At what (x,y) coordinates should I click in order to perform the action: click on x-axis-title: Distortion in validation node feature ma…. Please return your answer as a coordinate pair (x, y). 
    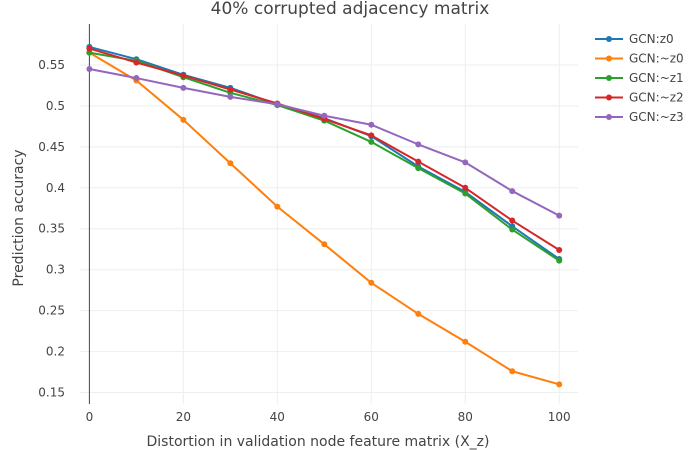
    Looking at the image, I should click on (318, 442).